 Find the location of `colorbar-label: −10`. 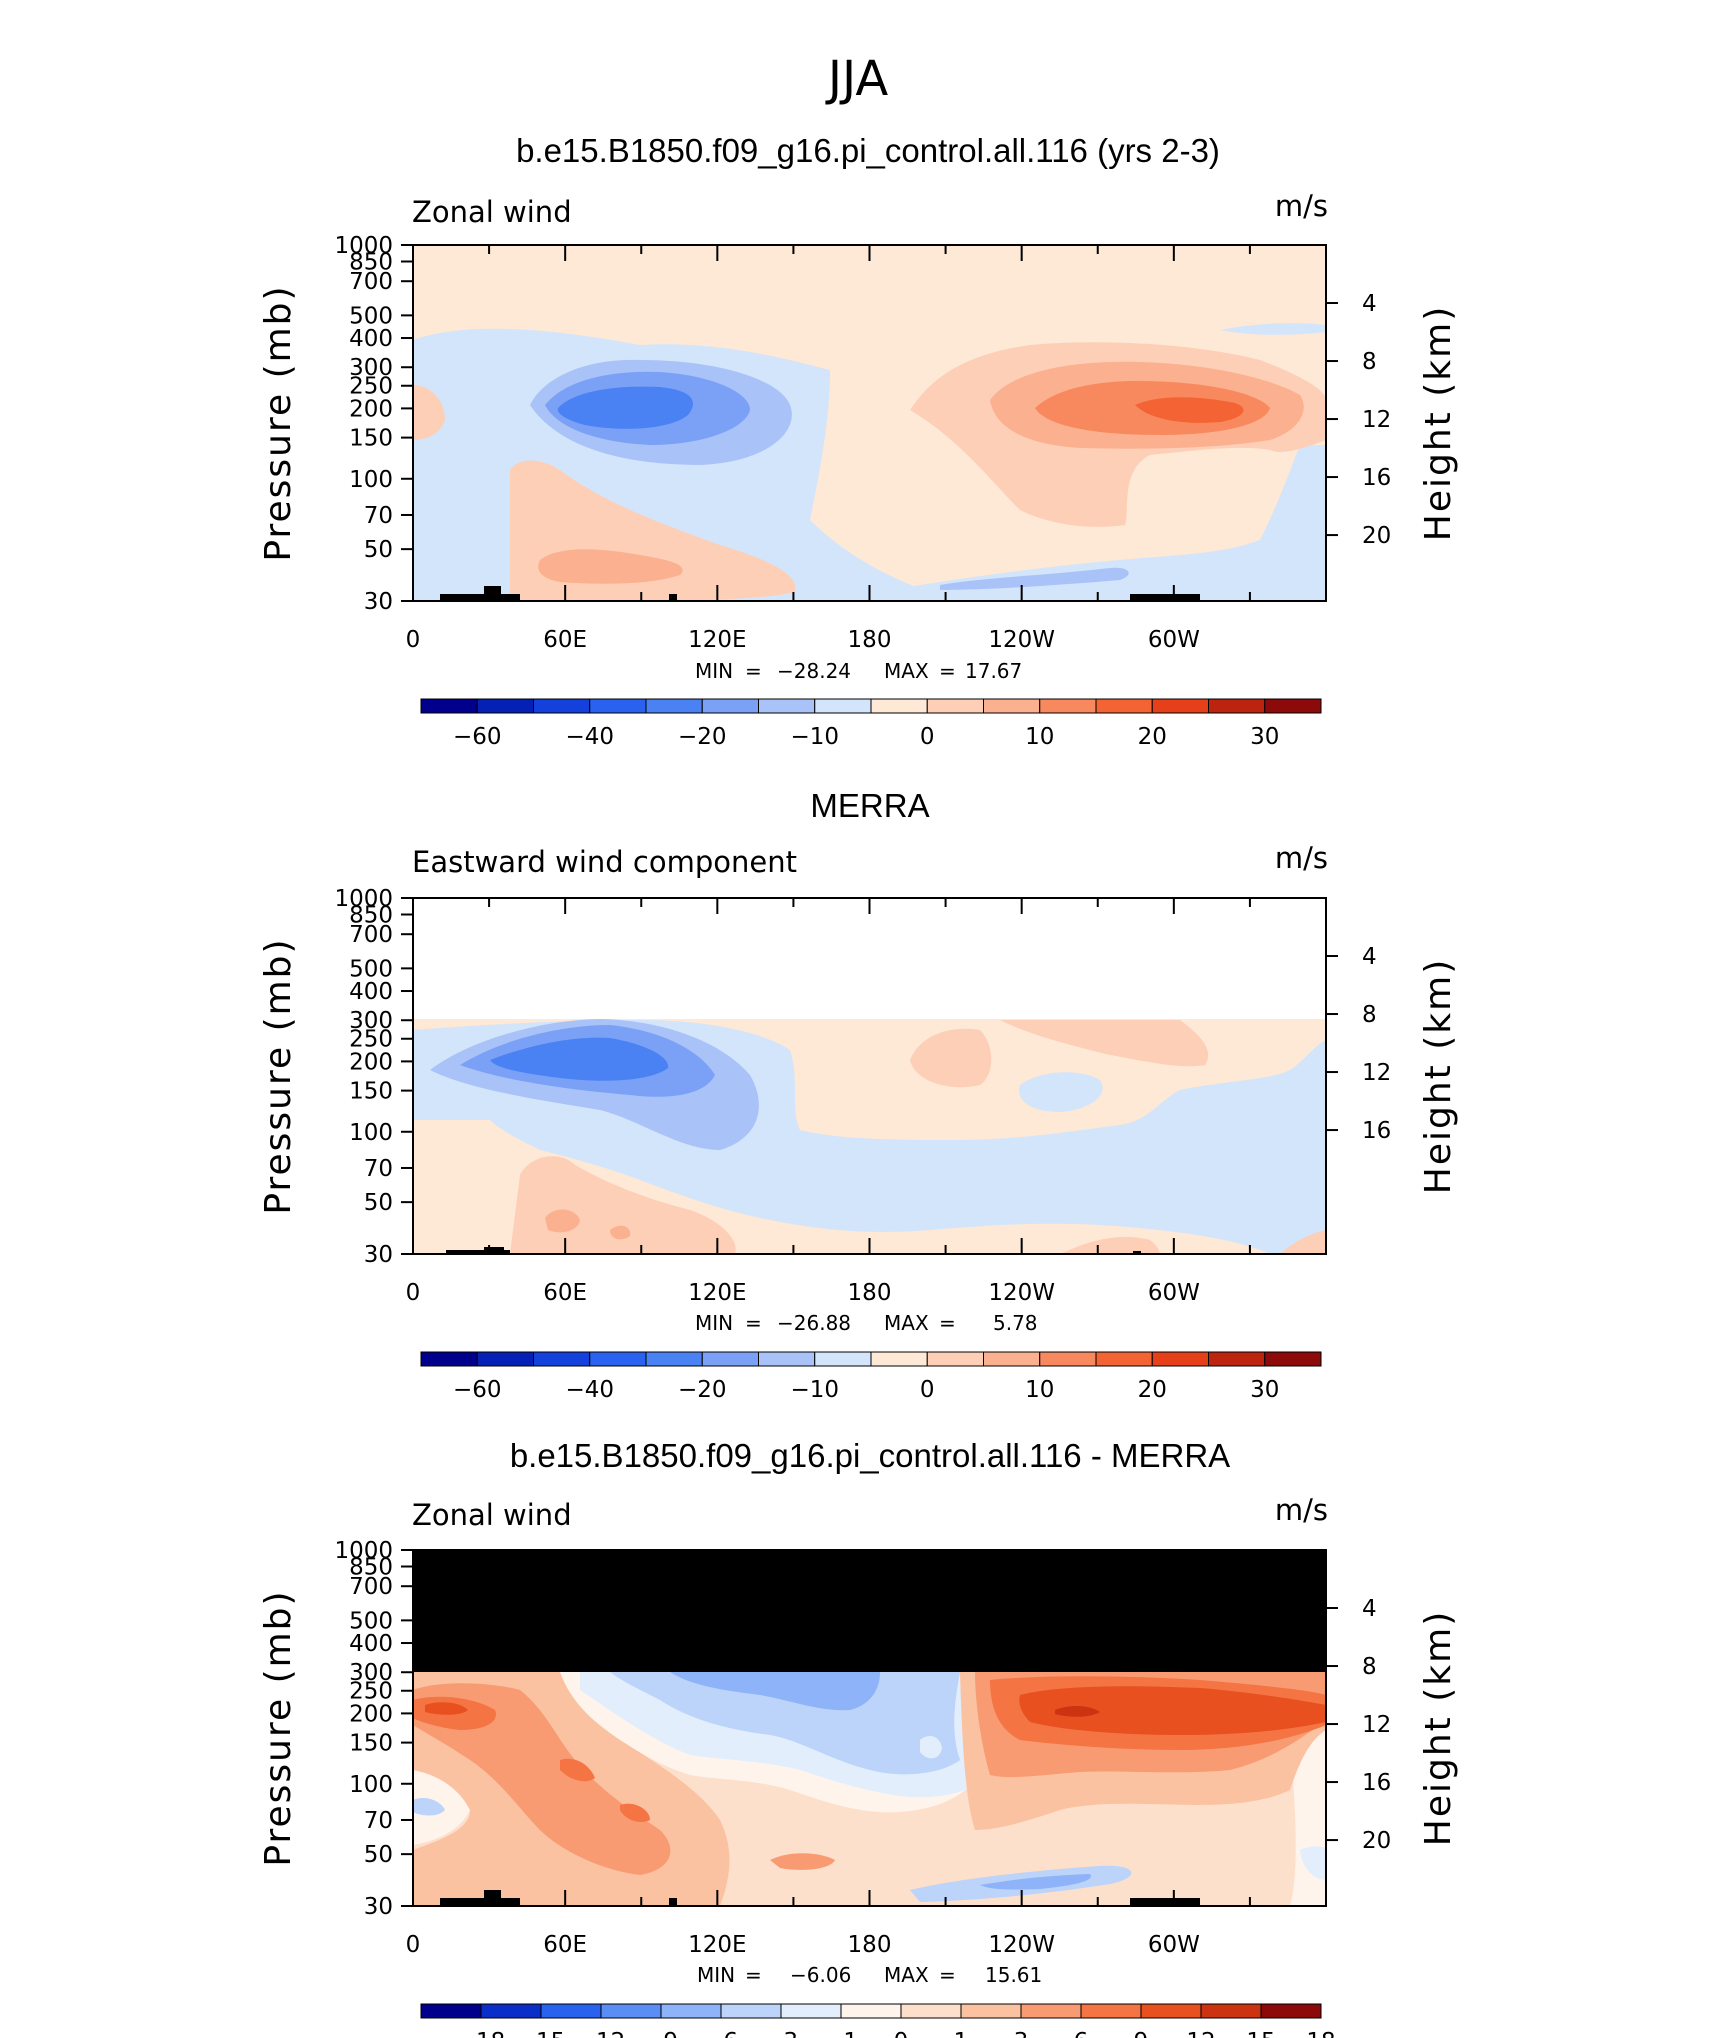

colorbar-label: −10 is located at coordinates (814, 1390).